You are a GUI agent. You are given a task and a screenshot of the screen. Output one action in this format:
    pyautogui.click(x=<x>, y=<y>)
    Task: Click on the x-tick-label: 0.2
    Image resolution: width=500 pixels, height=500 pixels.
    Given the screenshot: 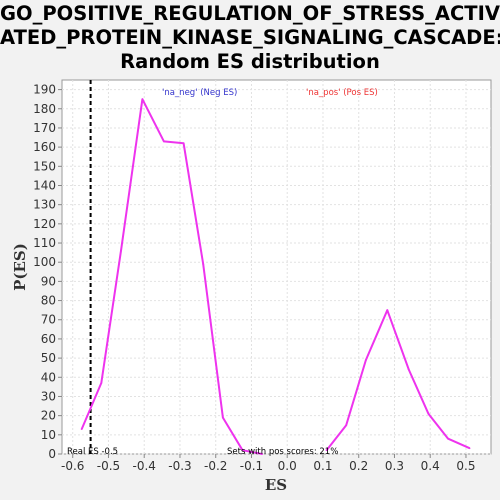 What is the action you would take?
    pyautogui.click(x=358, y=466)
    